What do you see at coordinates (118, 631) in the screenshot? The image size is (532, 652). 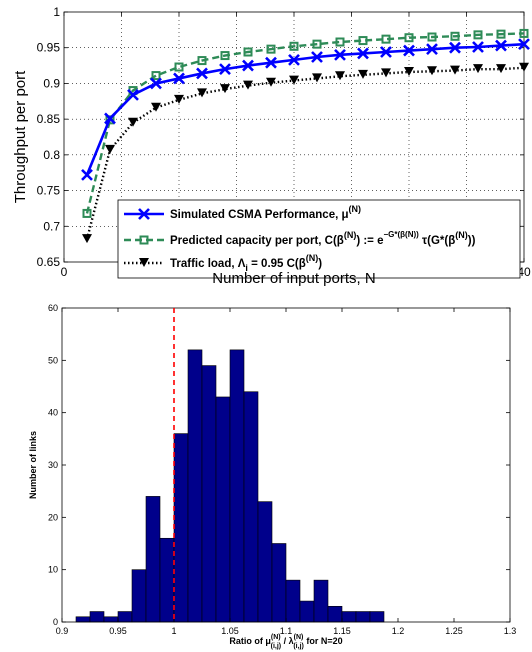 I see `x-tick-label: 0.95` at bounding box center [118, 631].